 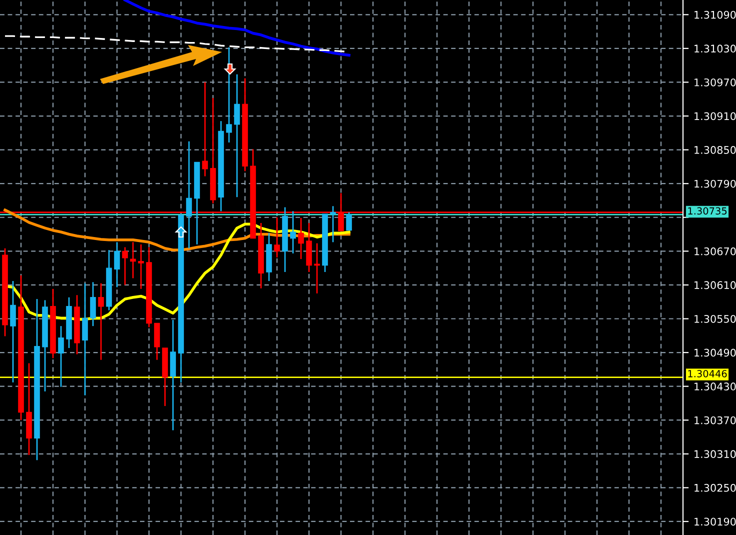 I want to click on y-tick-label: 1.30490, so click(x=715, y=352).